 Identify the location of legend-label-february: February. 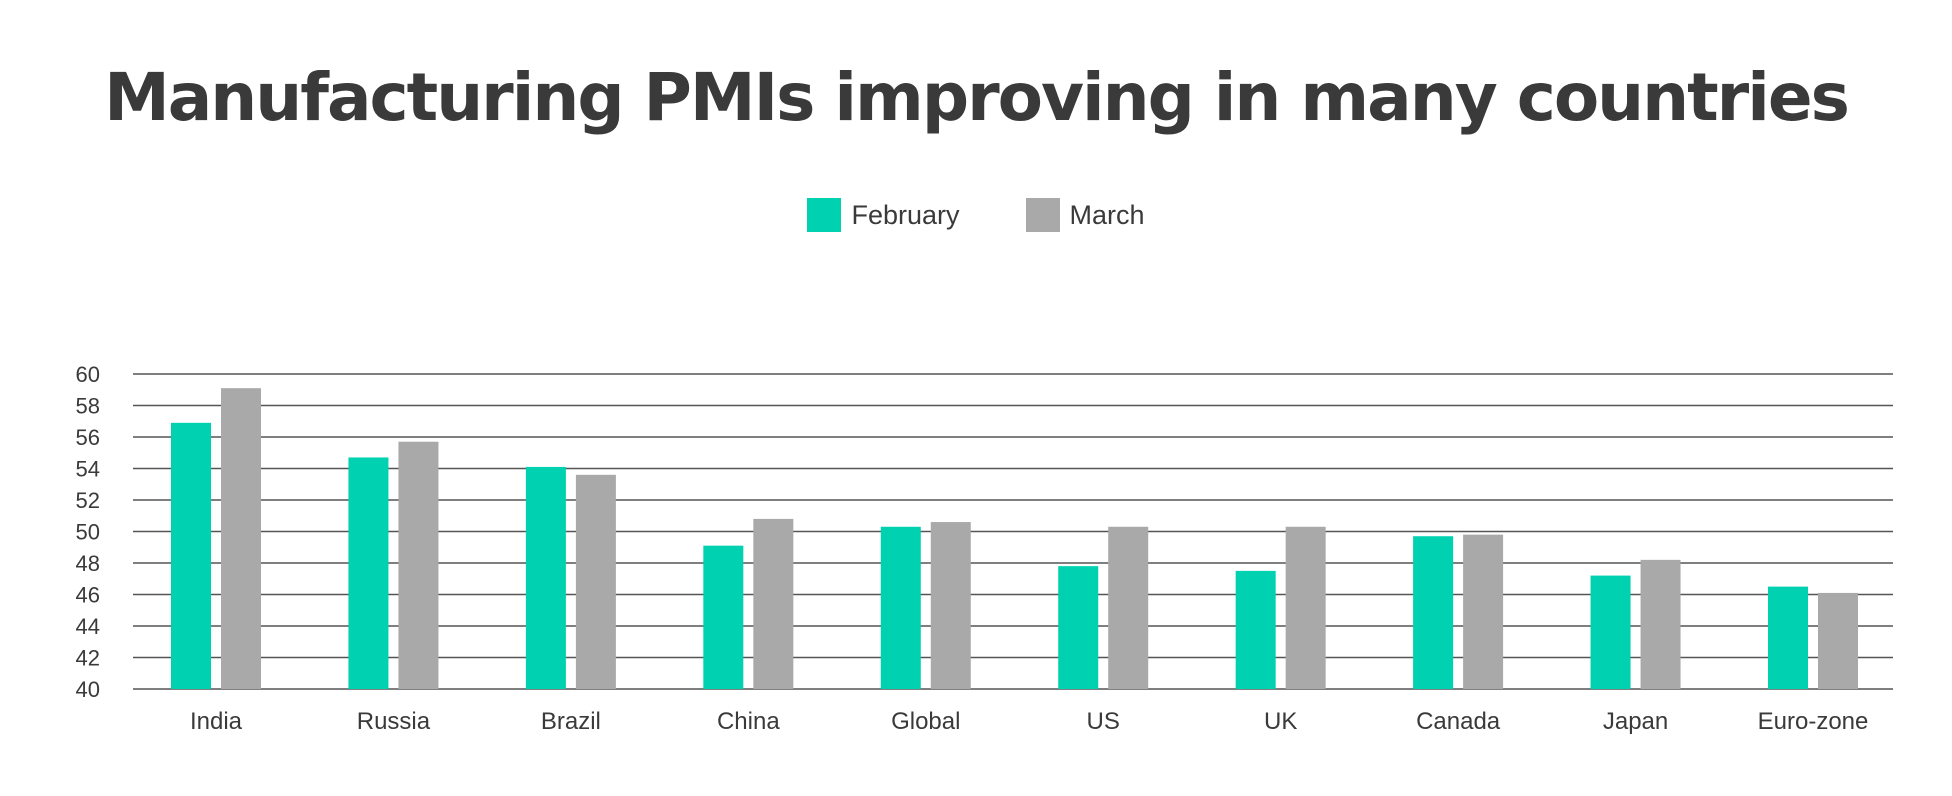
(905, 214).